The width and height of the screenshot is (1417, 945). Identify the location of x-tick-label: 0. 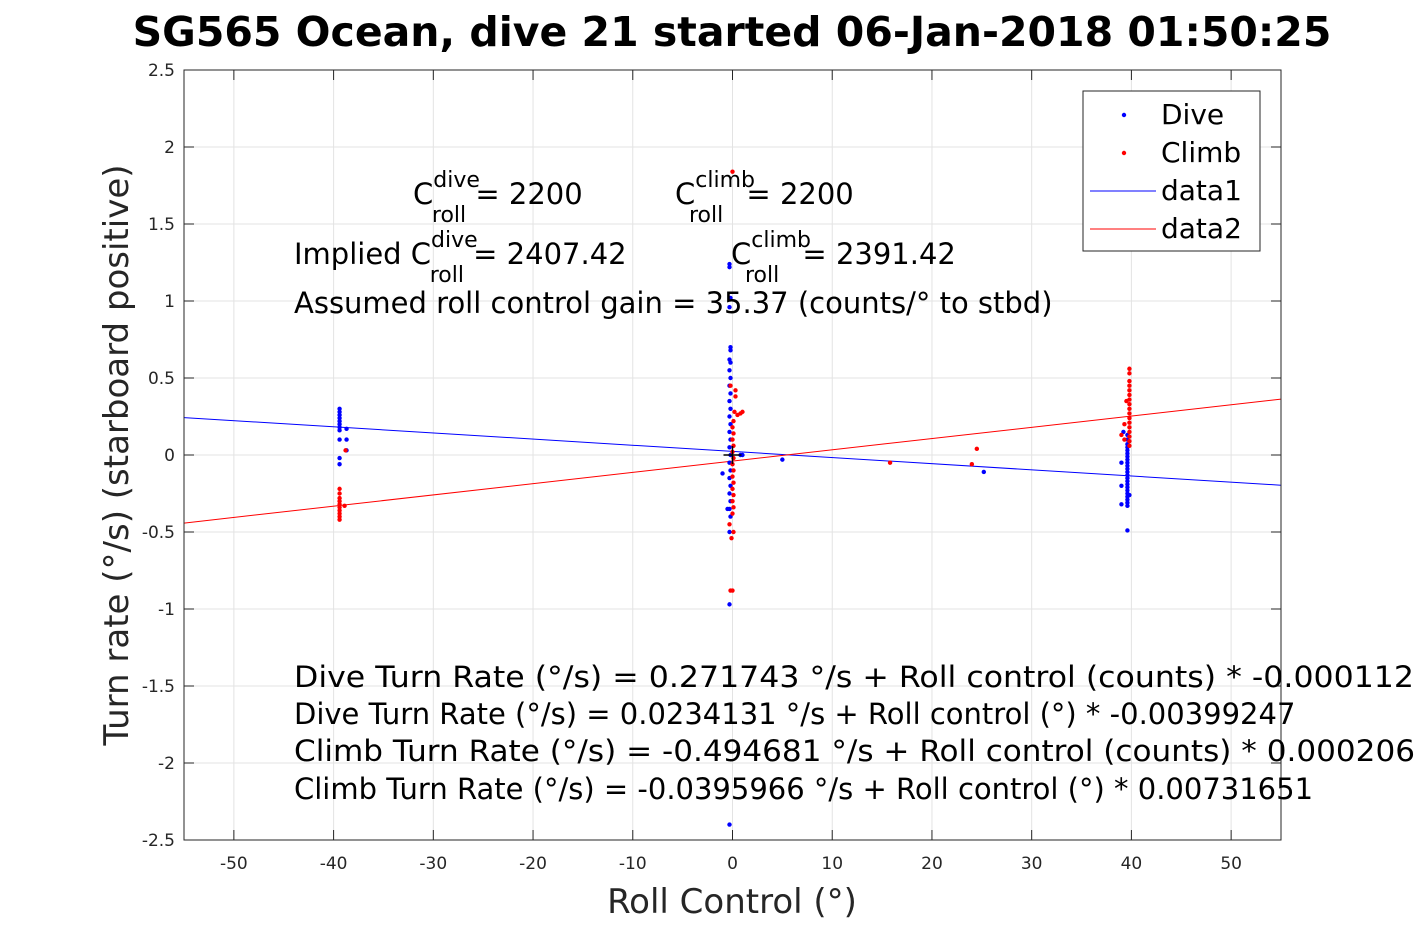
(732, 864).